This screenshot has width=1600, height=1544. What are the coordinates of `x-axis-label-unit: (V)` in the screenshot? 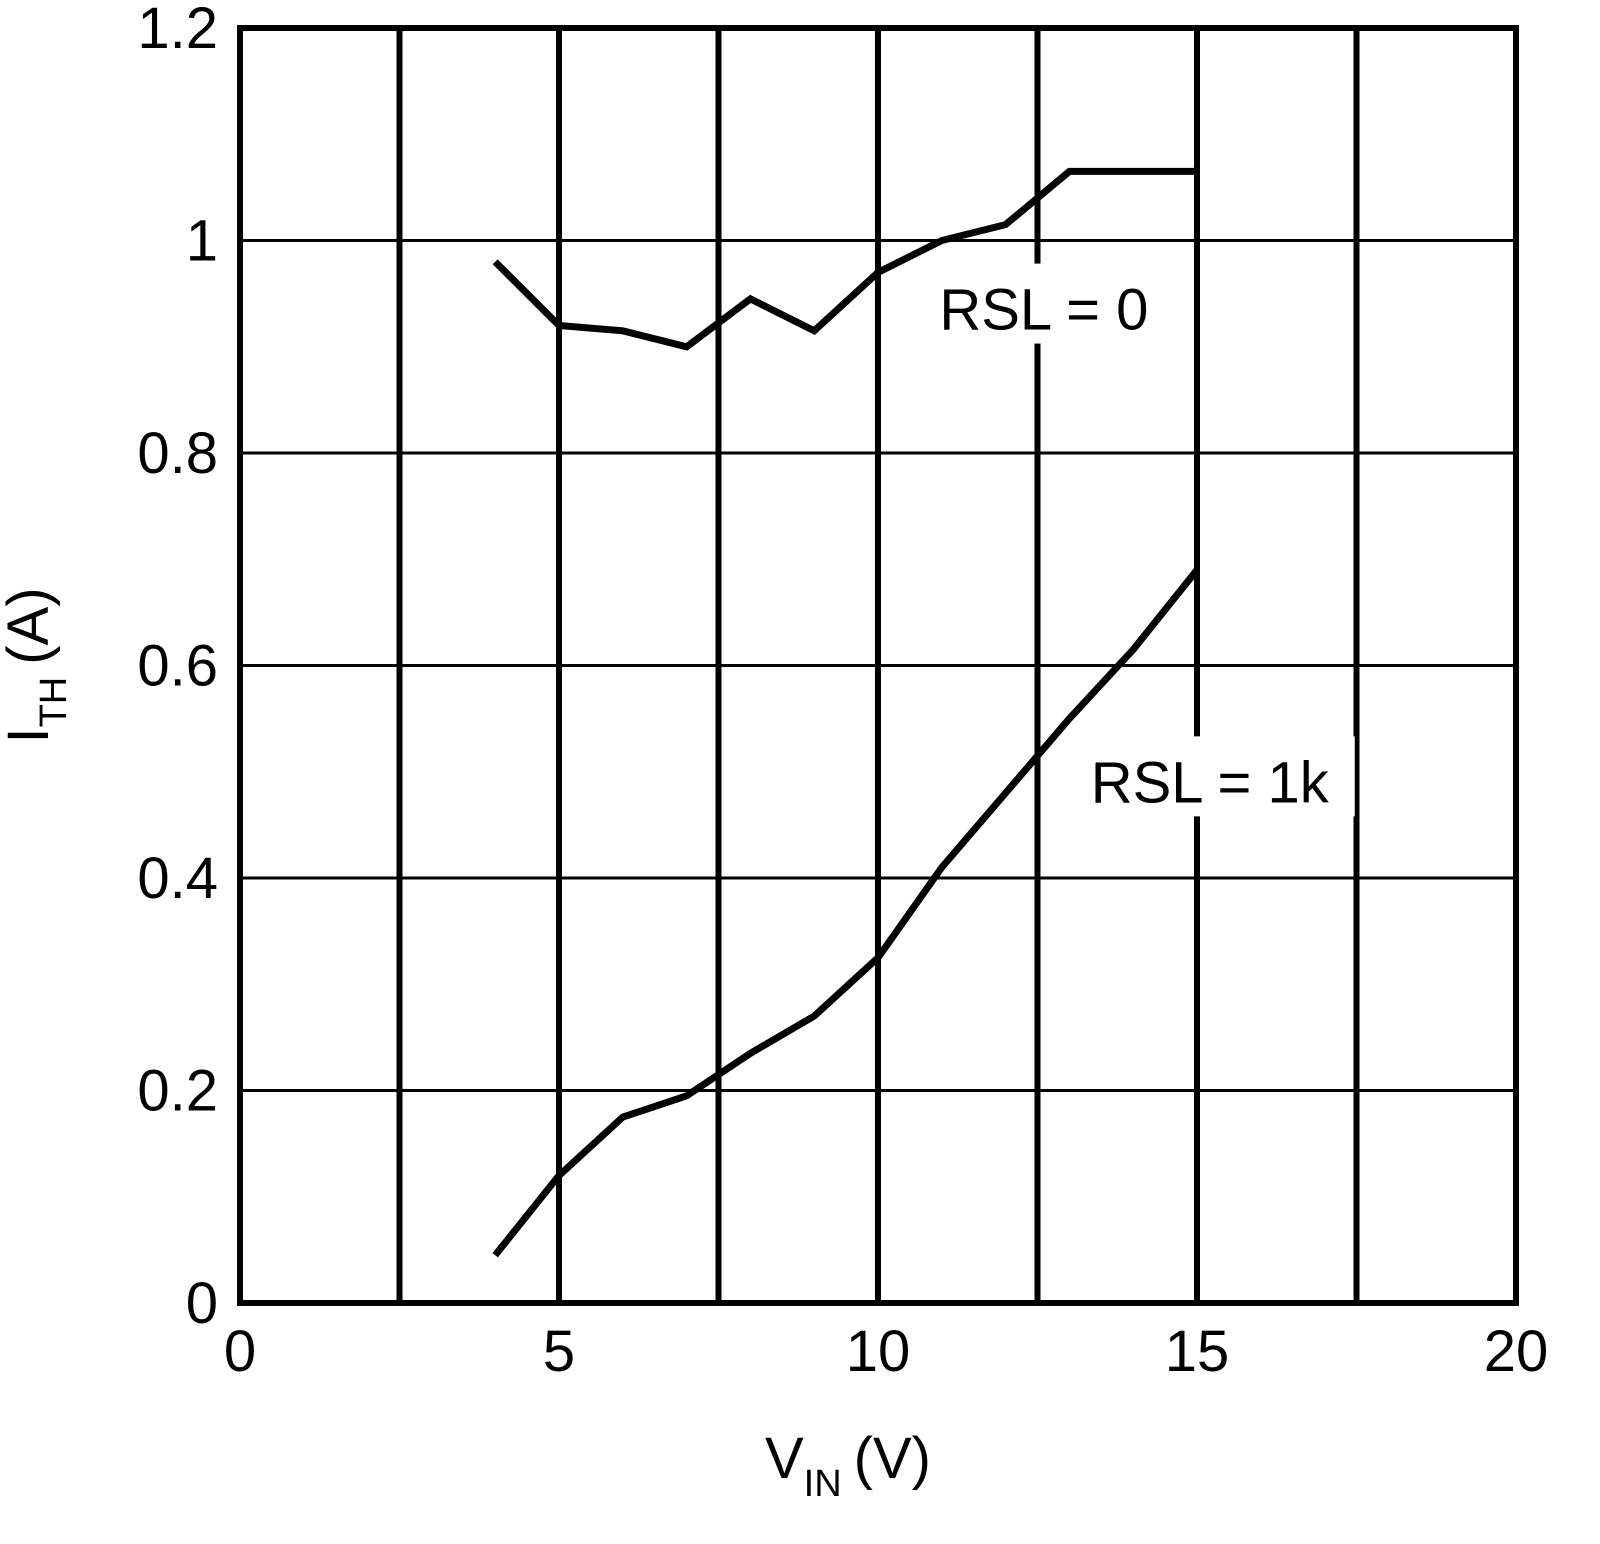 It's located at (892, 1458).